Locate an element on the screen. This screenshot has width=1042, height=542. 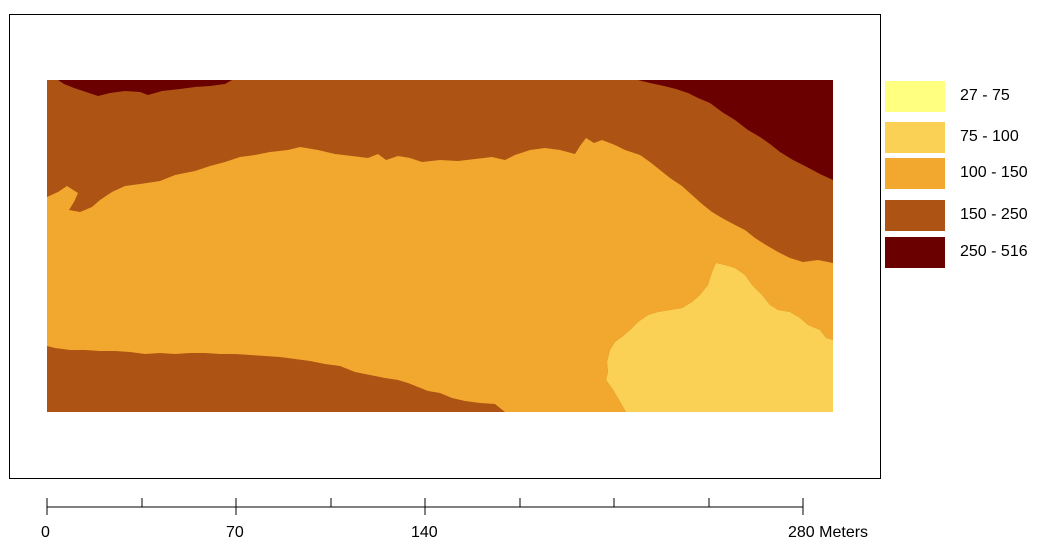
scale-label-140: 140 is located at coordinates (424, 532).